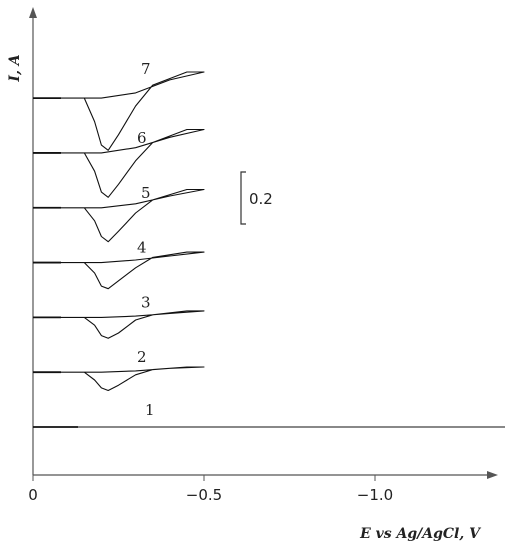  I want to click on x-tick-label: 0, so click(33, 495).